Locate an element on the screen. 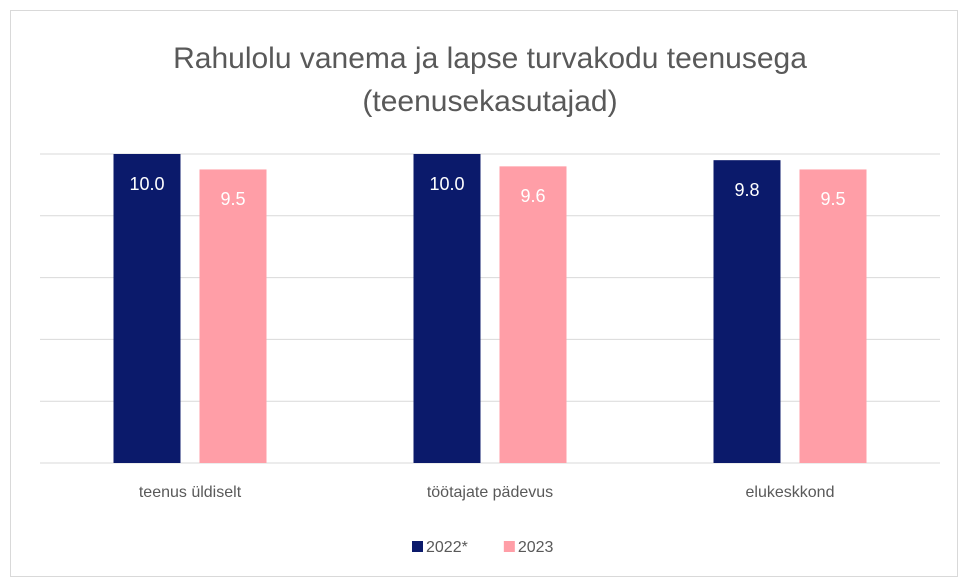  data-label: 9.6 is located at coordinates (532, 196).